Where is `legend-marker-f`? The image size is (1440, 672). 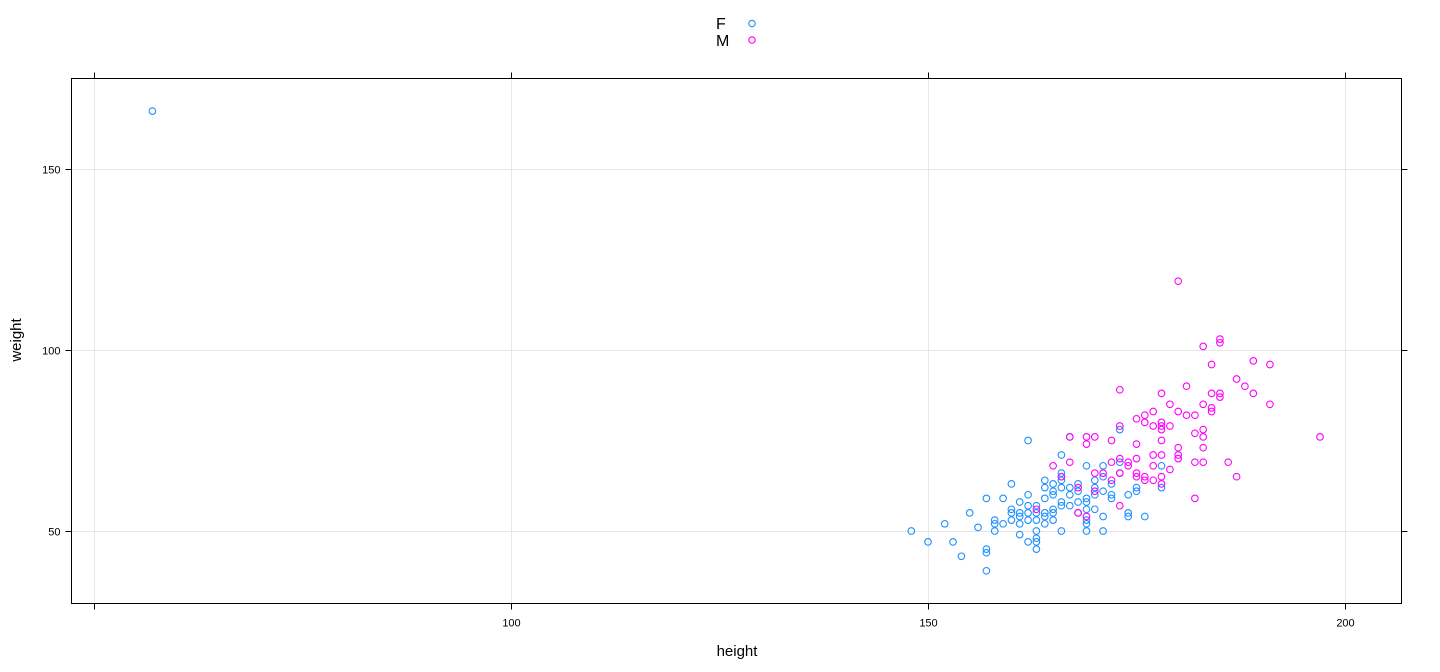 legend-marker-f is located at coordinates (752, 23).